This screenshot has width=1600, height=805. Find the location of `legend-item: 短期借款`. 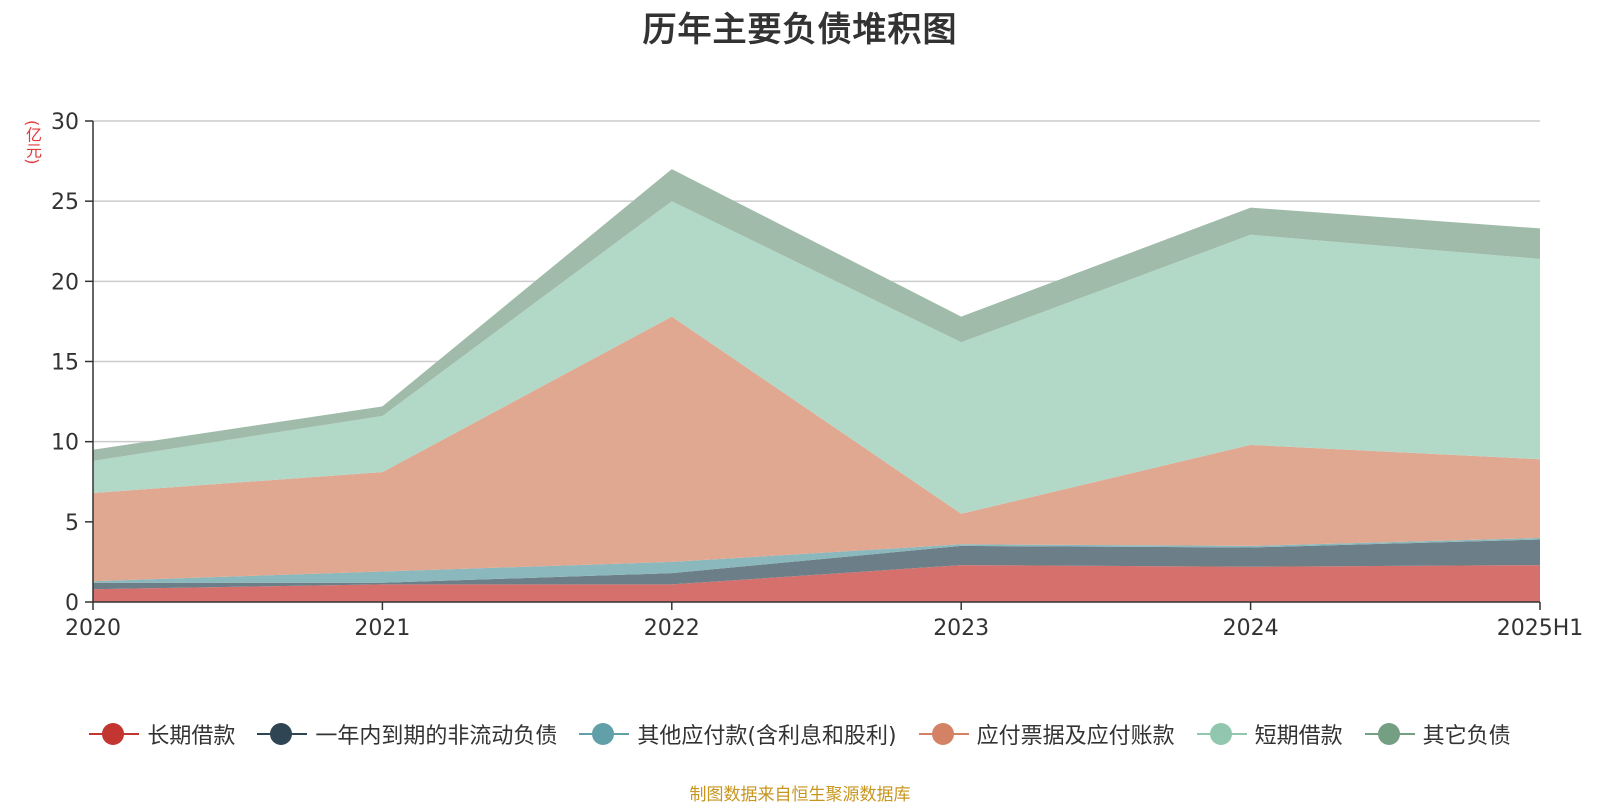

legend-item: 短期借款 is located at coordinates (1269, 734).